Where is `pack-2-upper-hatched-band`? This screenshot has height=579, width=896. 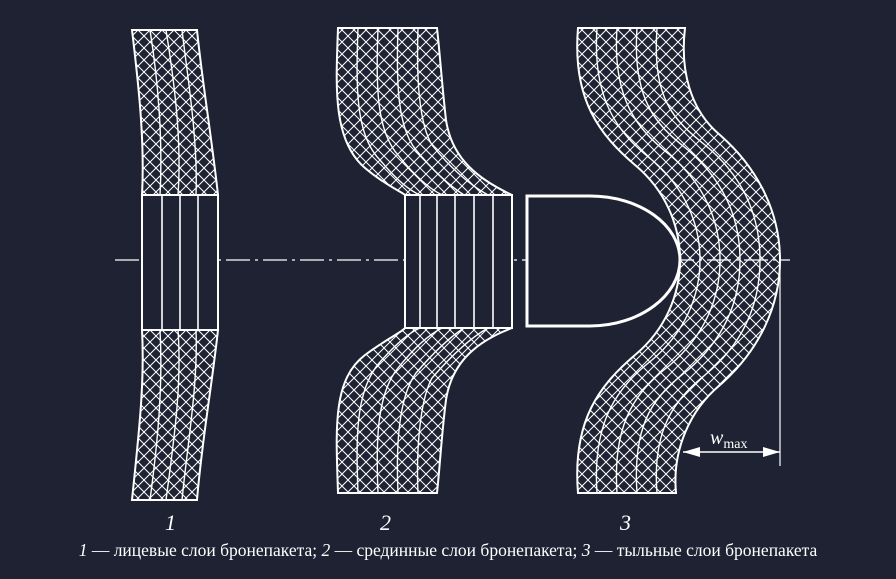 pack-2-upper-hatched-band is located at coordinates (424, 111).